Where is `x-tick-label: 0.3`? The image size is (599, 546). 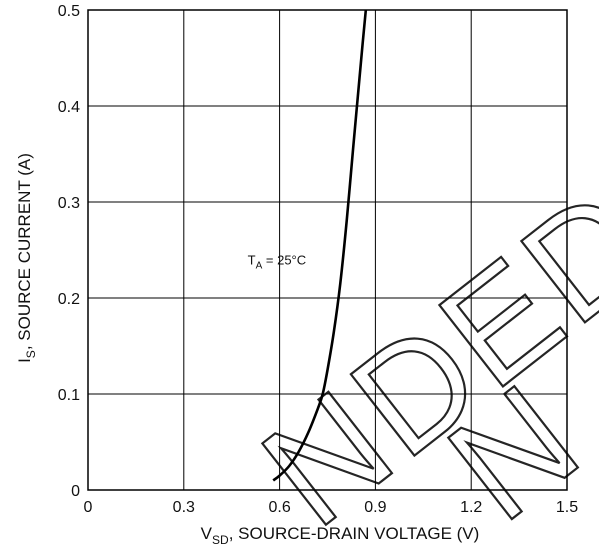
x-tick-label: 0.3 is located at coordinates (184, 507).